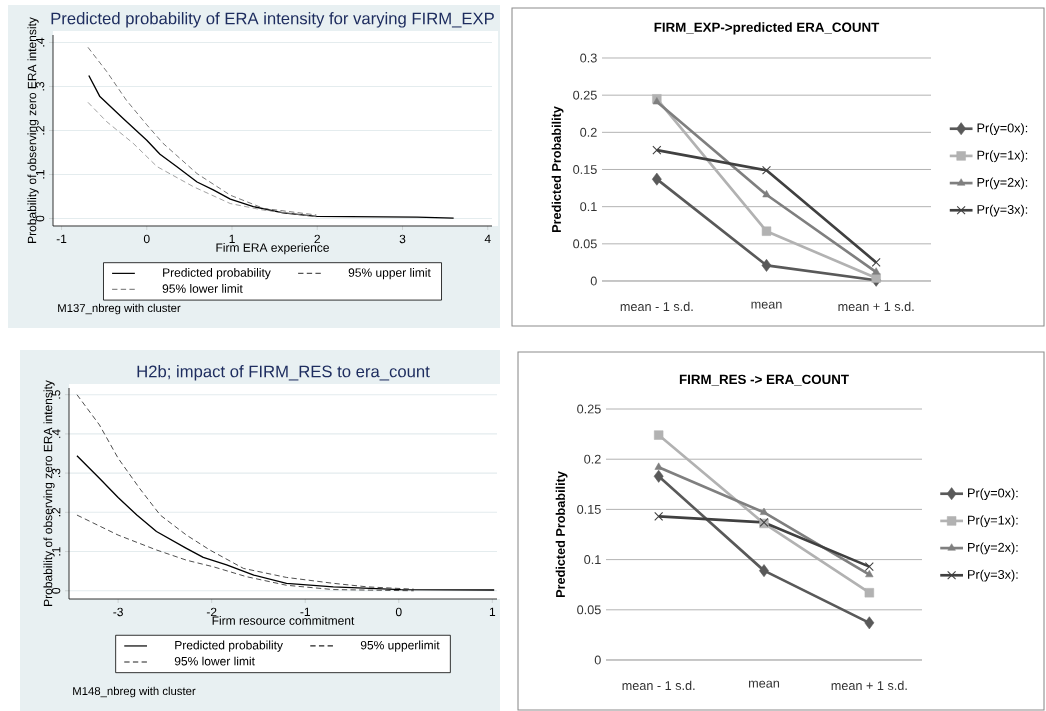  Describe the element at coordinates (272, 249) in the screenshot. I see `x-axis-title: Firm ERA experience` at that location.